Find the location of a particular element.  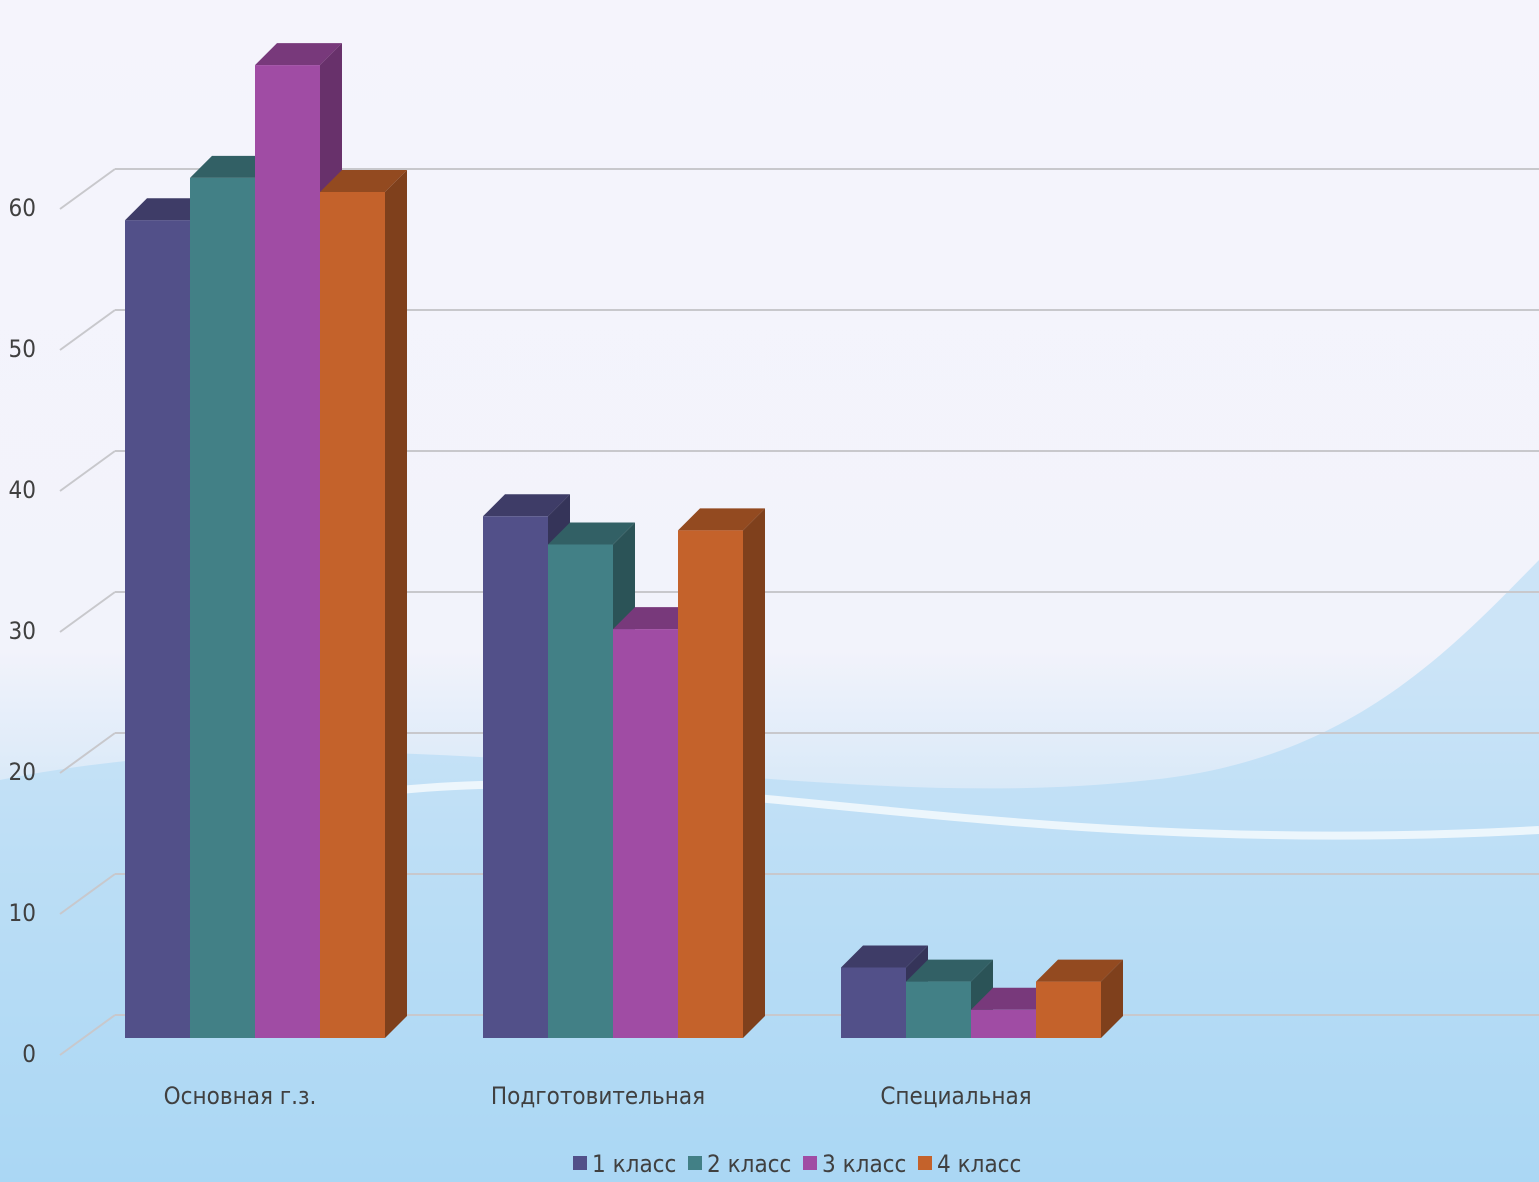

y-tick-label: 20 is located at coordinates (22, 772).